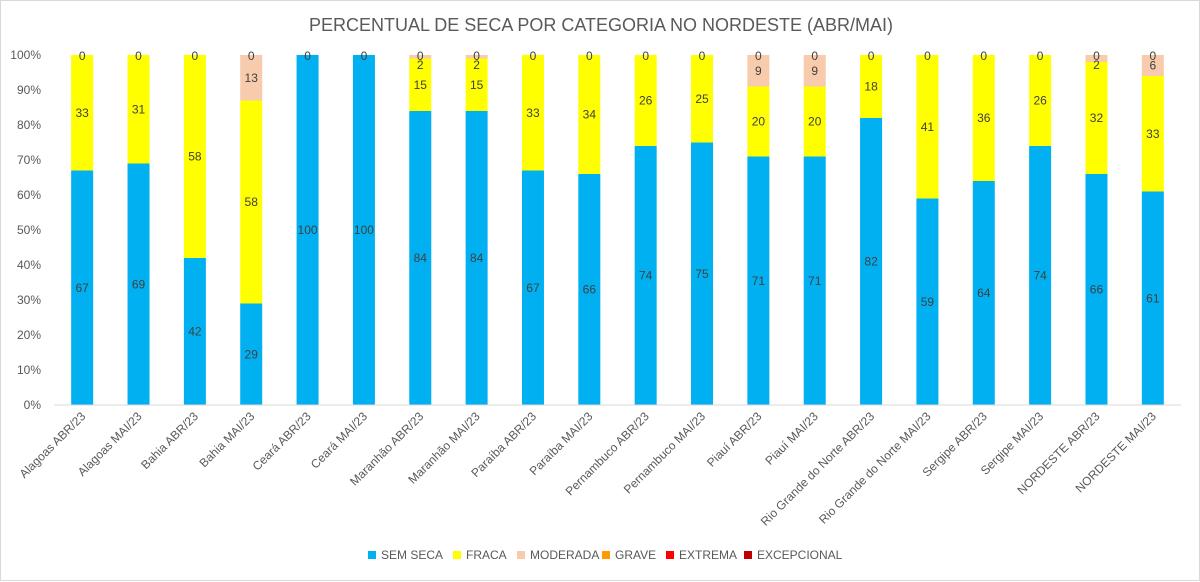 The height and width of the screenshot is (582, 1200). I want to click on data-label: 29, so click(252, 354).